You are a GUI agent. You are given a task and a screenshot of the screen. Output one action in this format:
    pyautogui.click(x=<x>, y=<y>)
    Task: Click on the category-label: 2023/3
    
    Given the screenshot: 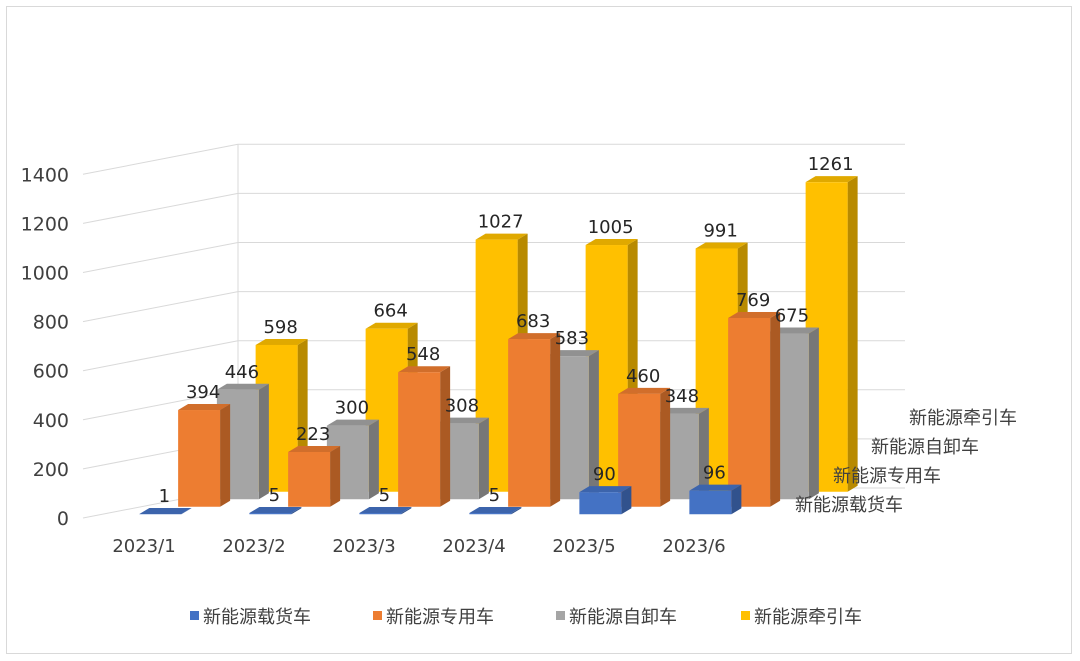 What is the action you would take?
    pyautogui.click(x=363, y=546)
    